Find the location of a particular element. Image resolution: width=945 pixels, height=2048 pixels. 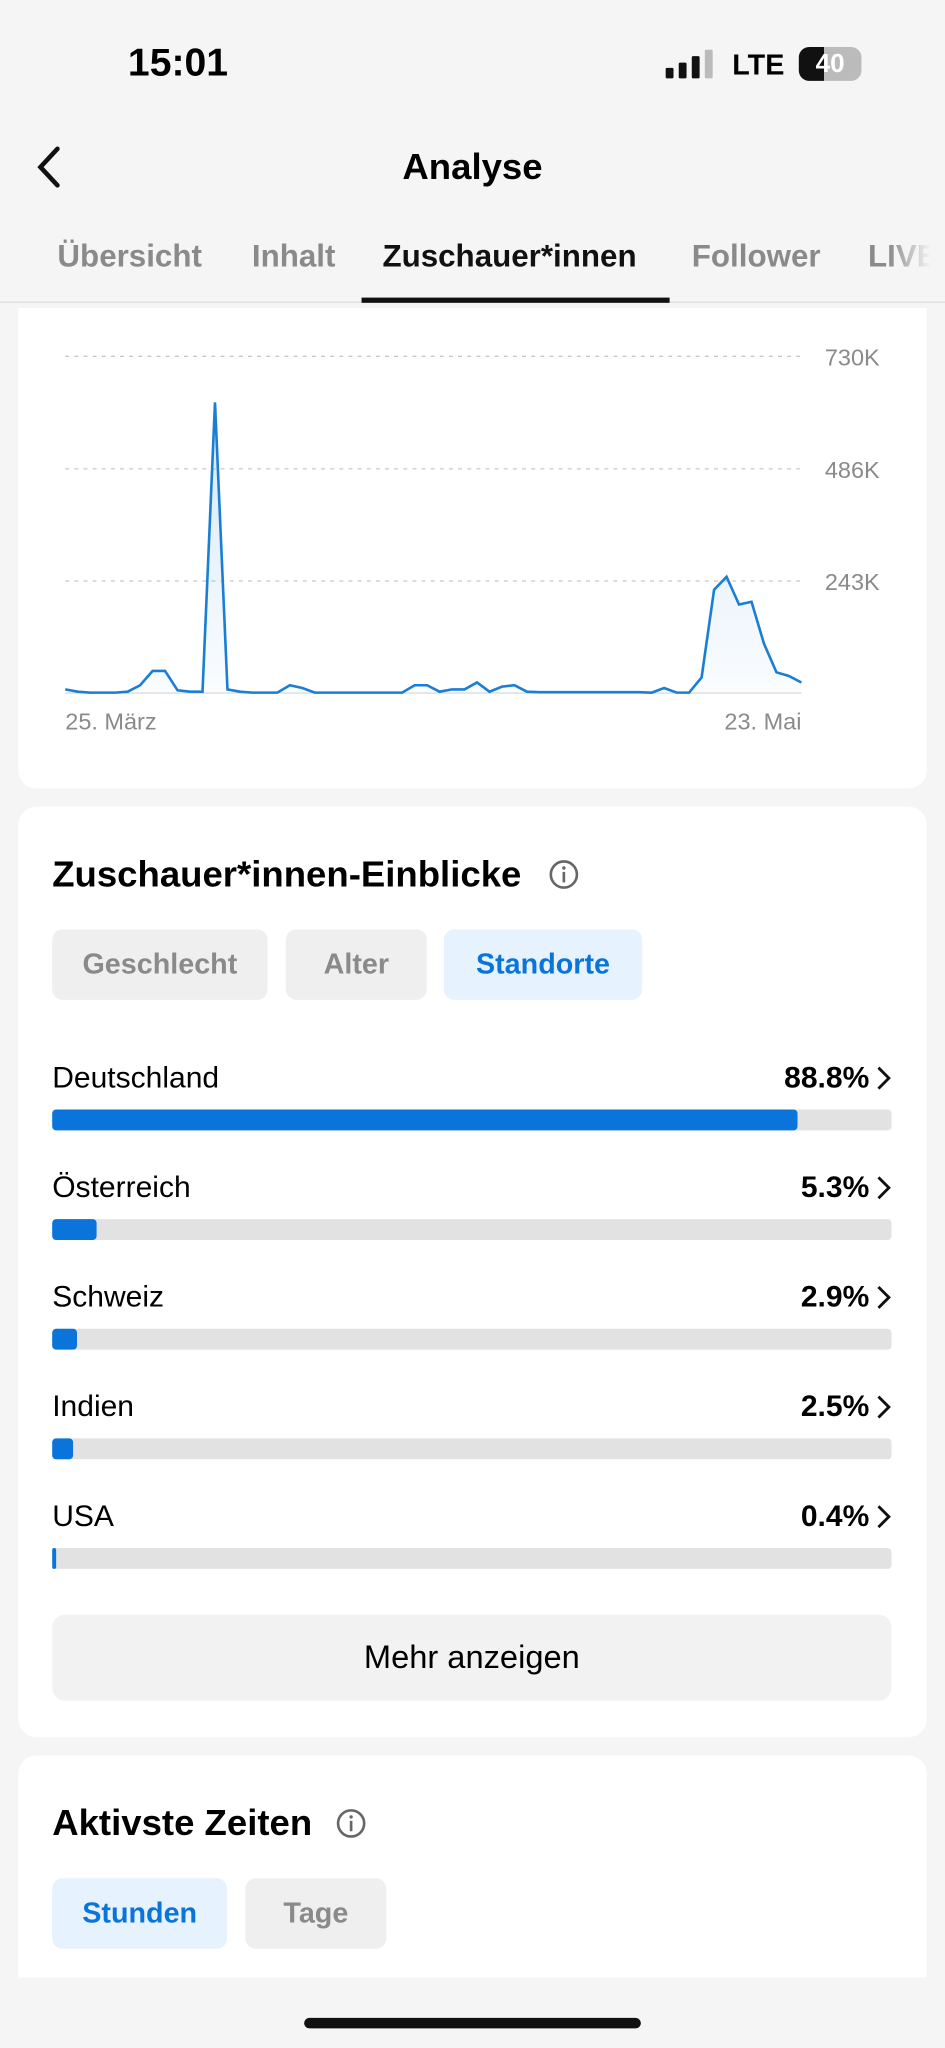

y-tick-label: 486K is located at coordinates (852, 470).